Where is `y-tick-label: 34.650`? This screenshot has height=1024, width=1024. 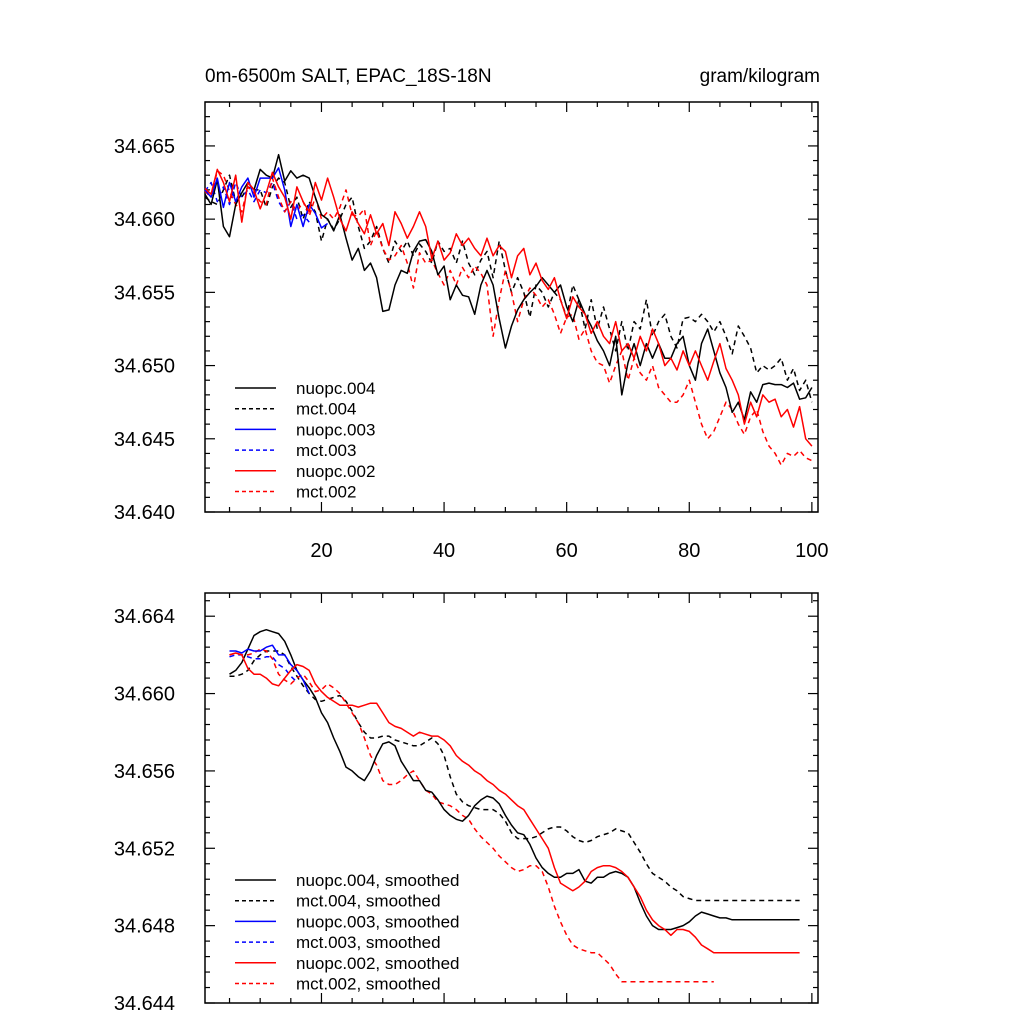
y-tick-label: 34.650 is located at coordinates (144, 367).